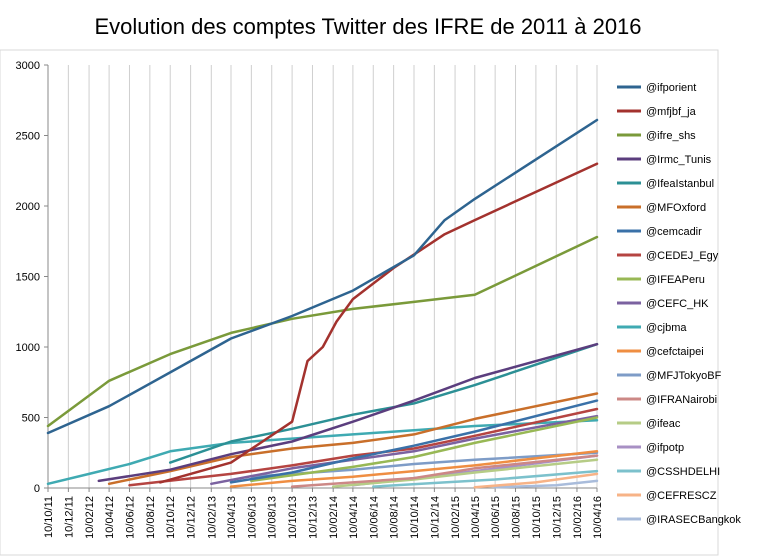 The height and width of the screenshot is (558, 759). What do you see at coordinates (395, 517) in the screenshot?
I see `x-tick-label: 10/08/14` at bounding box center [395, 517].